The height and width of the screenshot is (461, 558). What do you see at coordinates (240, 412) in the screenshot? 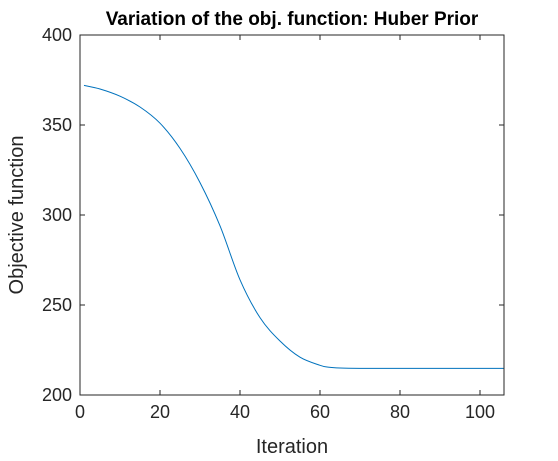
I see `x-tick-label: 40` at bounding box center [240, 412].